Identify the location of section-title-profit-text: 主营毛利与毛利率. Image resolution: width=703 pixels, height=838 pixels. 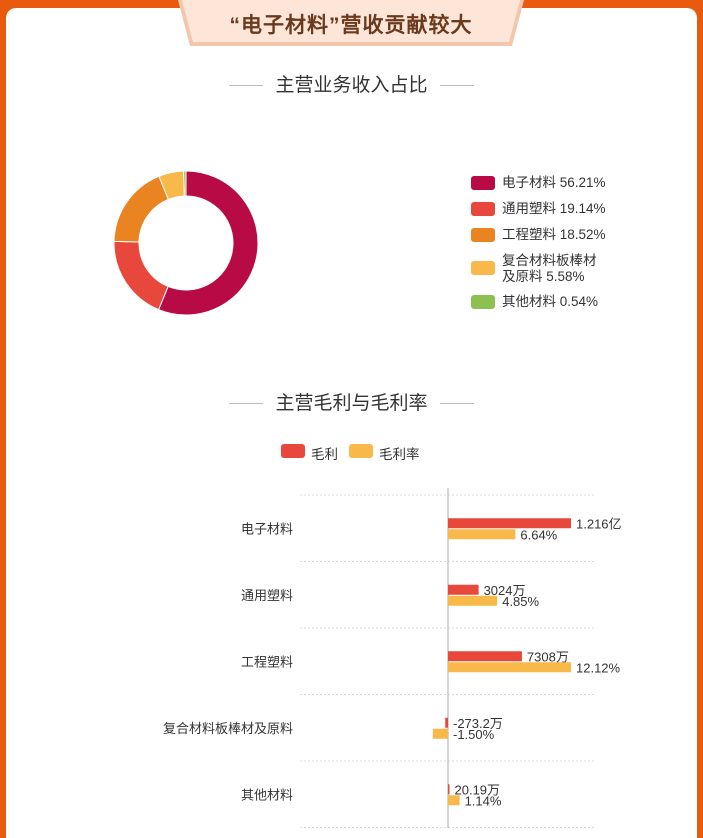
(351, 403).